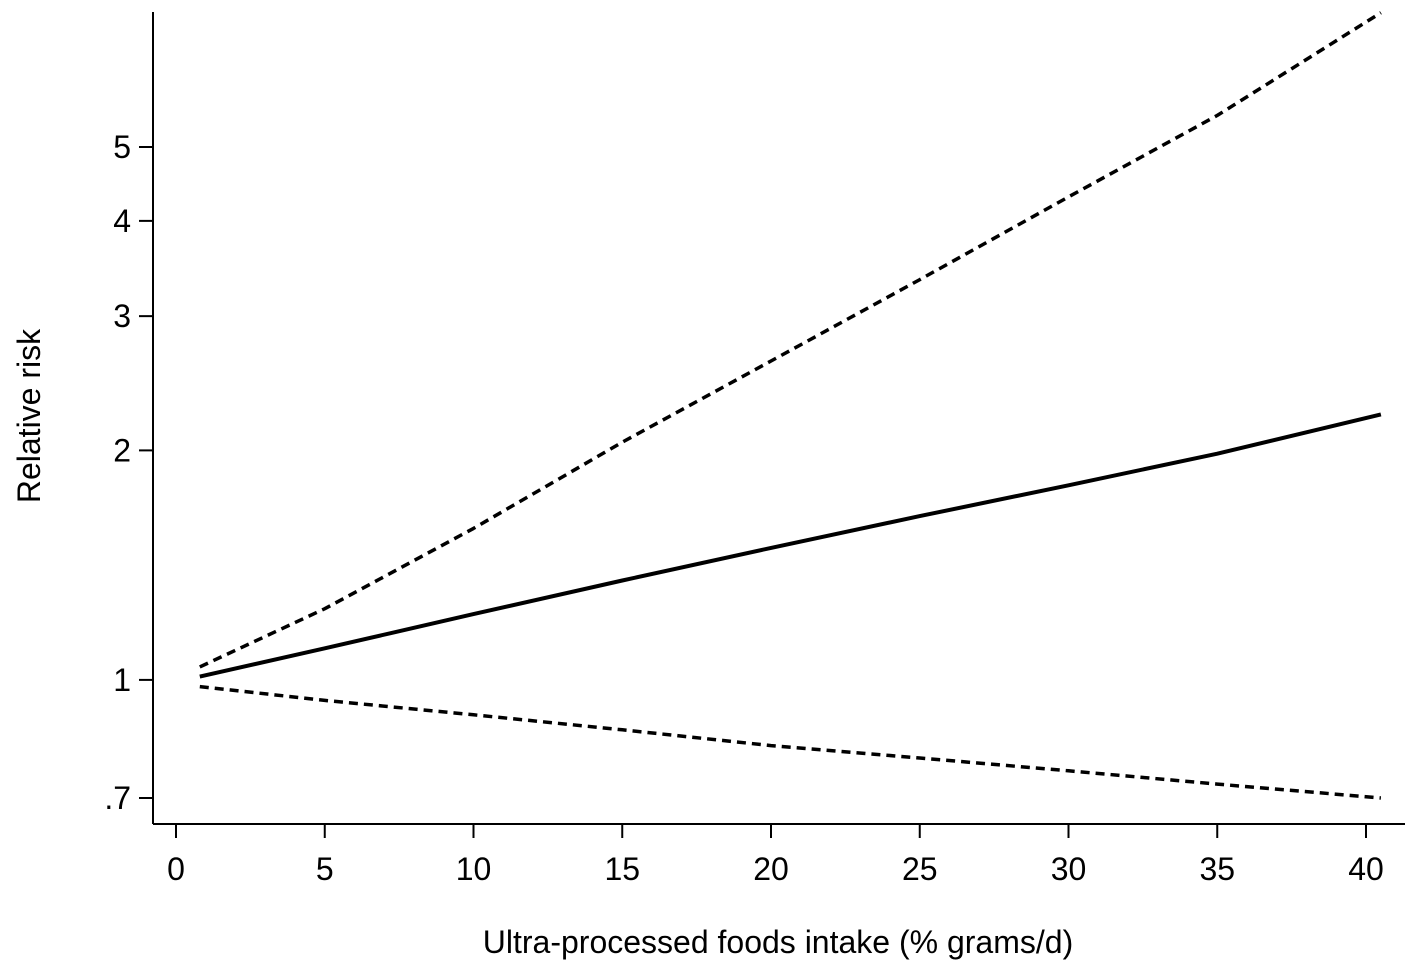 Image resolution: width=1417 pixels, height=978 pixels. What do you see at coordinates (474, 869) in the screenshot?
I see `x-tick-label: 10` at bounding box center [474, 869].